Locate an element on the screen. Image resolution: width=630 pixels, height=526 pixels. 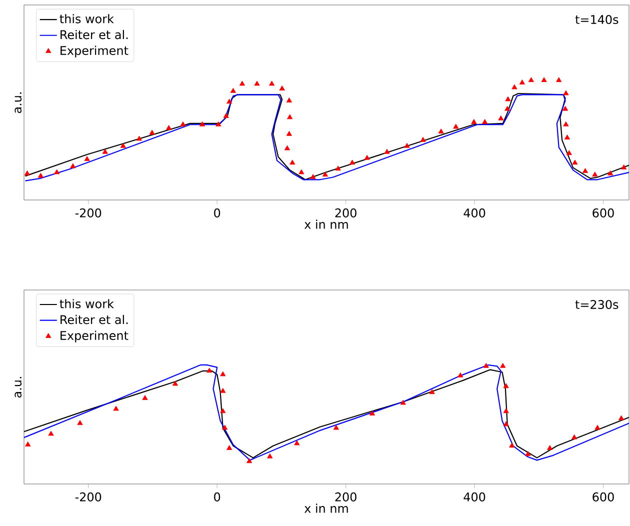
text: t=140s is located at coordinates (596, 19).